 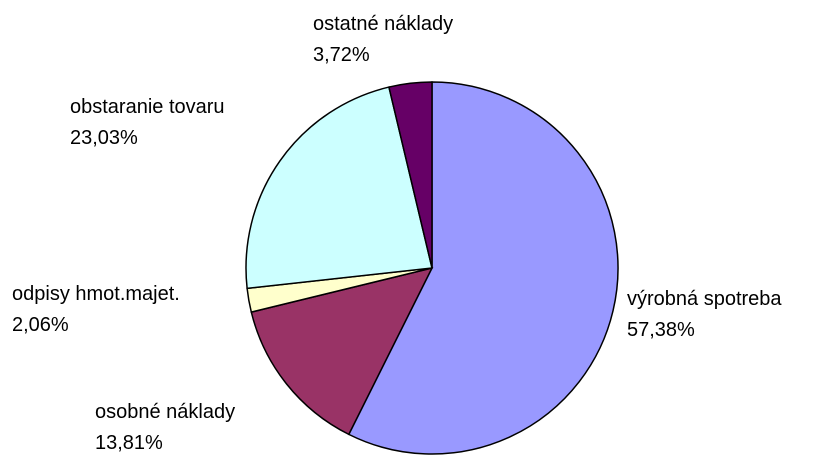 What do you see at coordinates (383, 24) in the screenshot?
I see `slice-label: ostatné náklady` at bounding box center [383, 24].